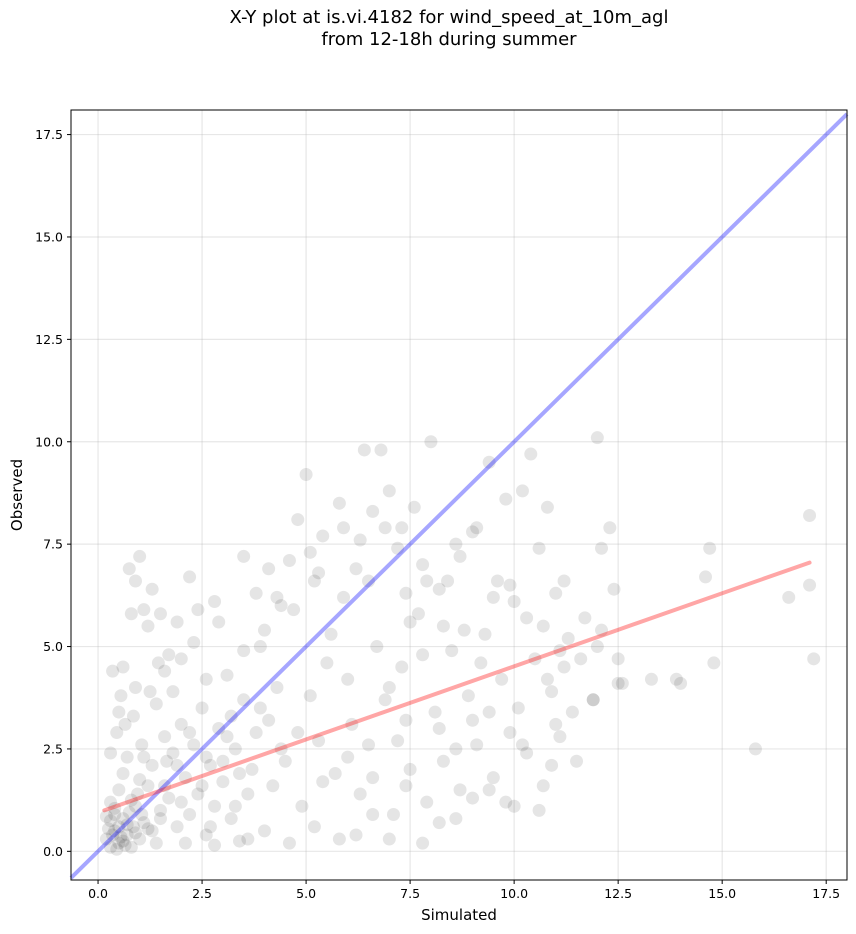 The image size is (856, 934). I want to click on y-axis-ticks: 0.0 2.5 5.0 7.5 10.0 12.5 15.0 17.5, so click(53, 493).